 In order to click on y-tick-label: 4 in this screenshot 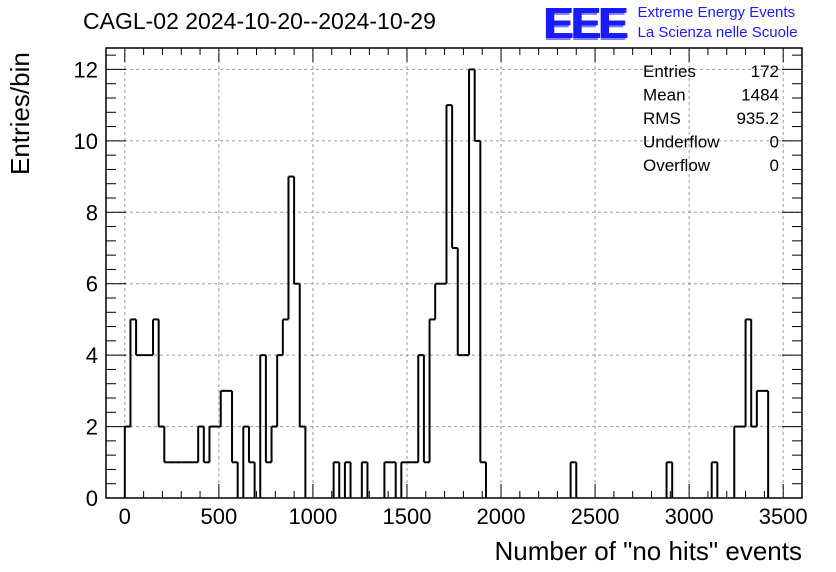, I will do `click(92, 355)`.